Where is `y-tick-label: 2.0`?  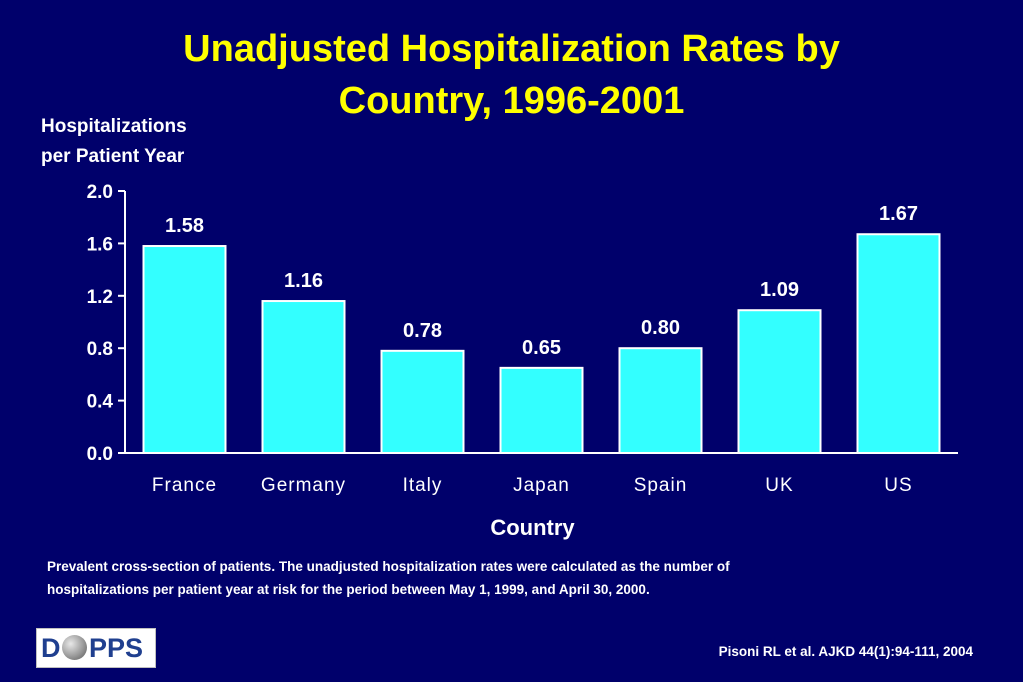
y-tick-label: 2.0 is located at coordinates (100, 192).